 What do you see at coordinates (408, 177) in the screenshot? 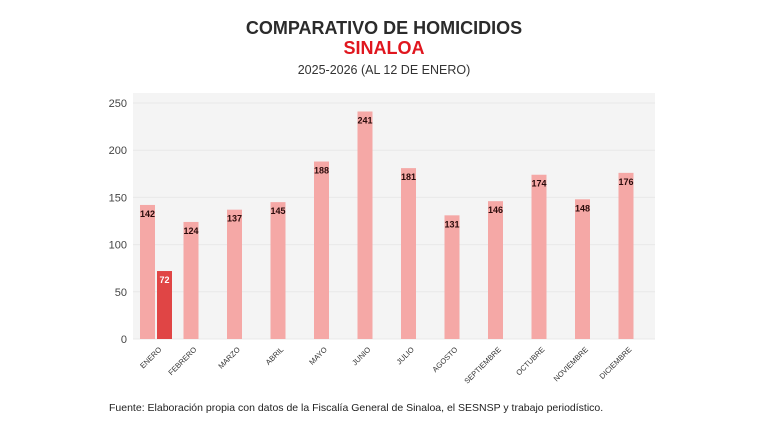
I see `data-label: 181` at bounding box center [408, 177].